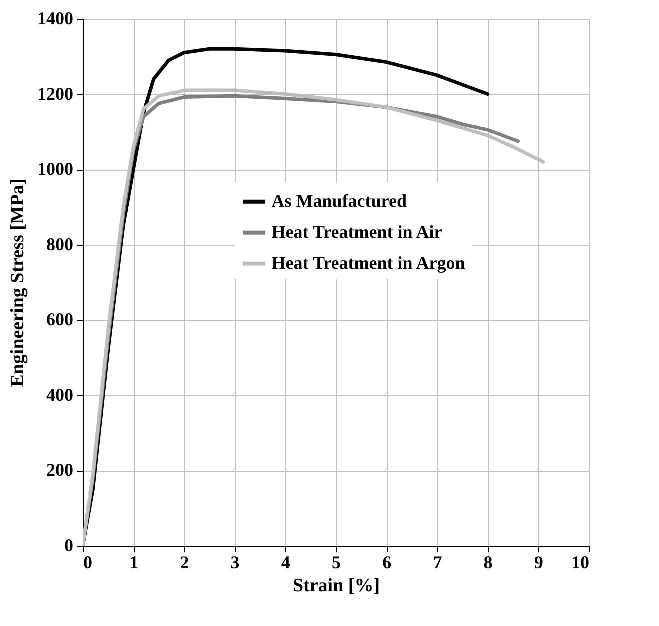 The height and width of the screenshot is (626, 659). Describe the element at coordinates (56, 18) in the screenshot. I see `y-tick-label: 1400` at that location.